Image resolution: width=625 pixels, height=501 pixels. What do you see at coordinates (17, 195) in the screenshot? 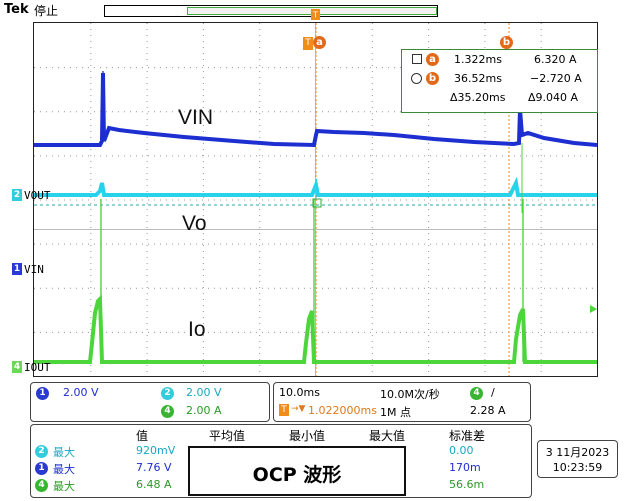
I see `ch2-marker-tab: 2` at bounding box center [17, 195].